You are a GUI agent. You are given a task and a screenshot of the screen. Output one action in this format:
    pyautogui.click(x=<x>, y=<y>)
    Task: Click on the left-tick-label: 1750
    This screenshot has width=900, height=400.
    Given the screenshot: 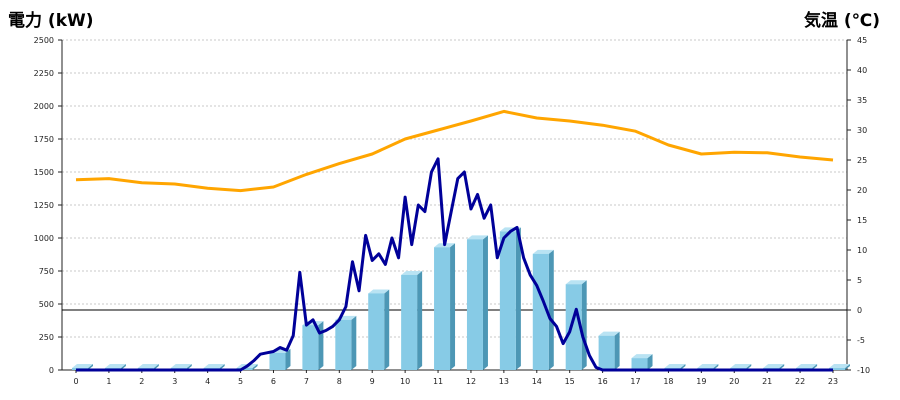 What is the action you would take?
    pyautogui.click(x=44, y=139)
    